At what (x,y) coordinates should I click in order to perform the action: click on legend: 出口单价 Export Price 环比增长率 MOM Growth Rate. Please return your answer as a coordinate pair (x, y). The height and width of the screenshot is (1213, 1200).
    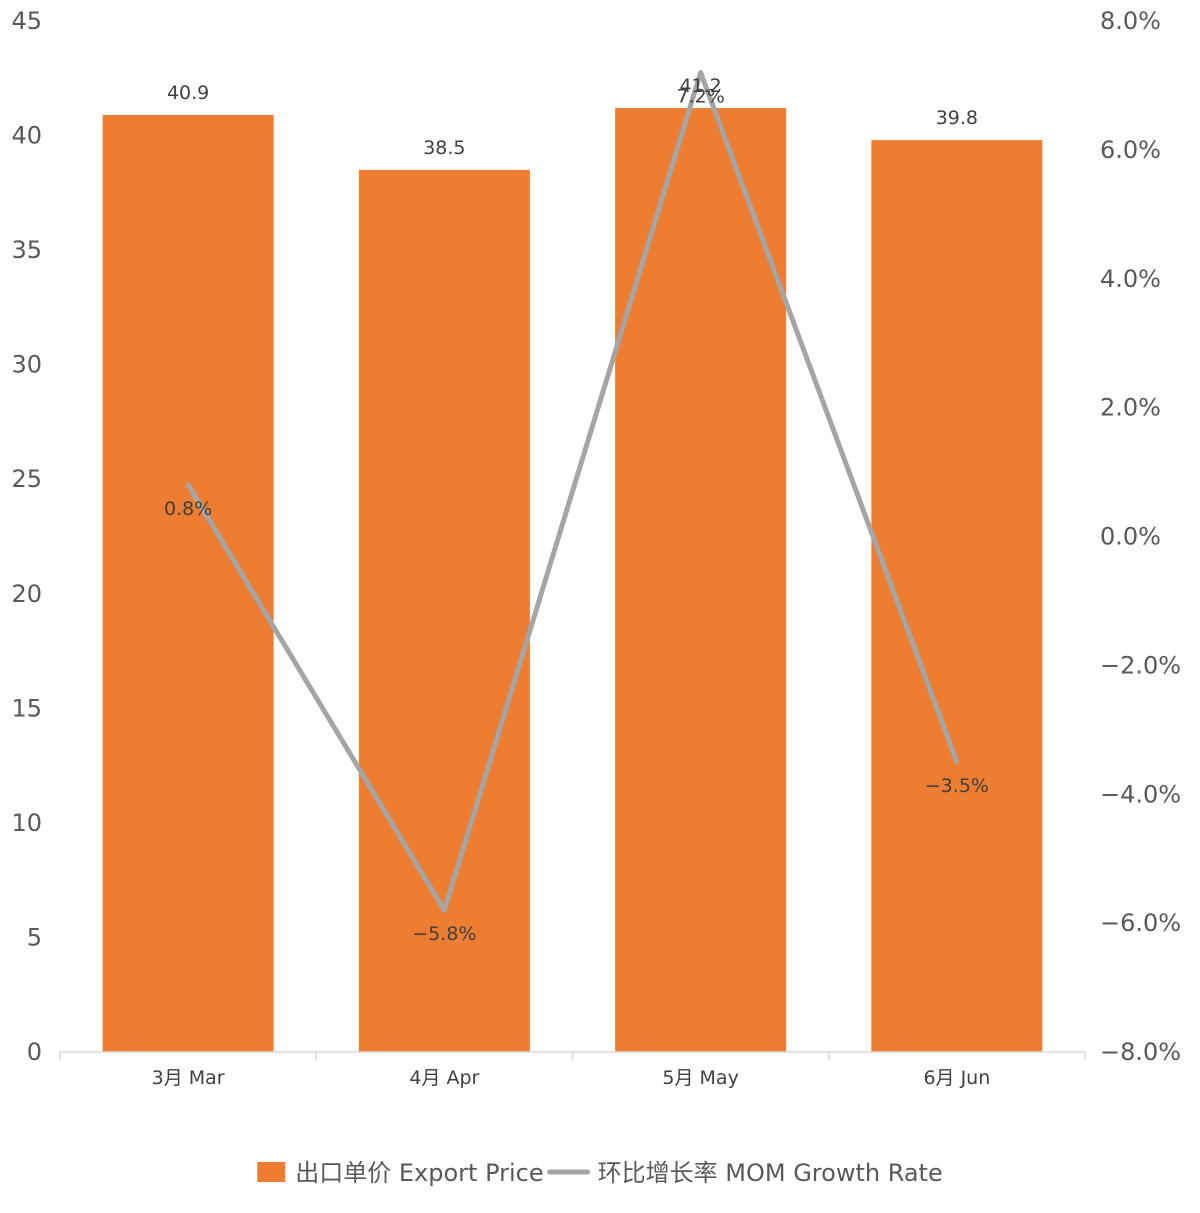
    Looking at the image, I should click on (600, 1173).